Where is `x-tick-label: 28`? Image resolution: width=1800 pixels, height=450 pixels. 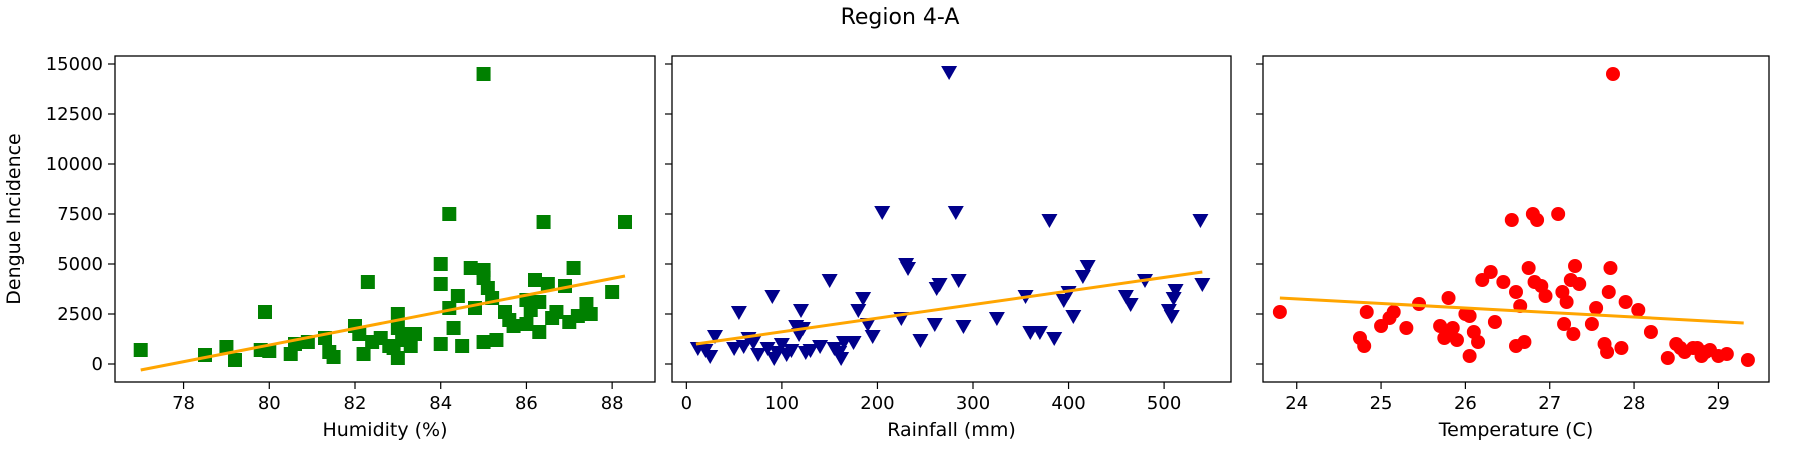
x-tick-label: 28 is located at coordinates (1634, 403).